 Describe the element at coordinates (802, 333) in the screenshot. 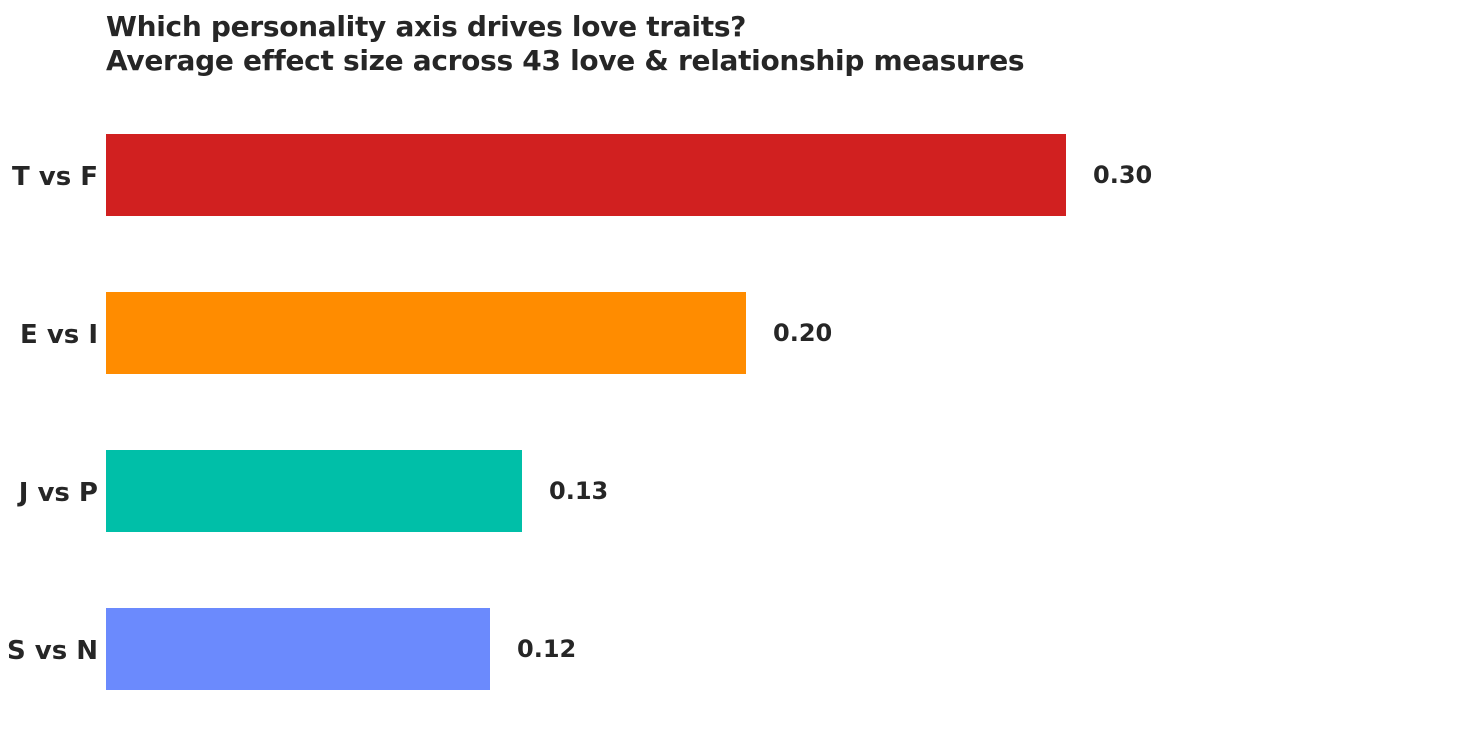

I see `value-label: 0.20` at that location.